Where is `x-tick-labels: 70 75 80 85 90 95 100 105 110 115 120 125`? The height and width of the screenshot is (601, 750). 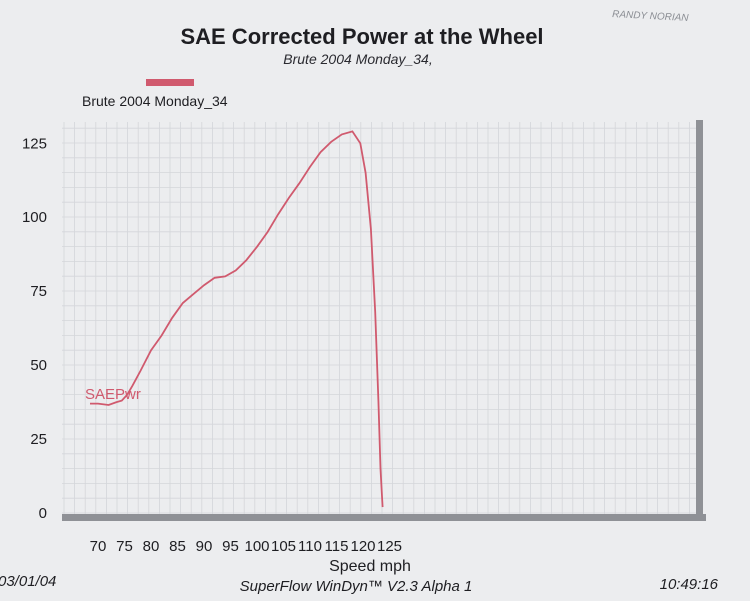
x-tick-labels: 70 75 80 85 90 95 100 105 110 115 120 125 is located at coordinates (246, 546).